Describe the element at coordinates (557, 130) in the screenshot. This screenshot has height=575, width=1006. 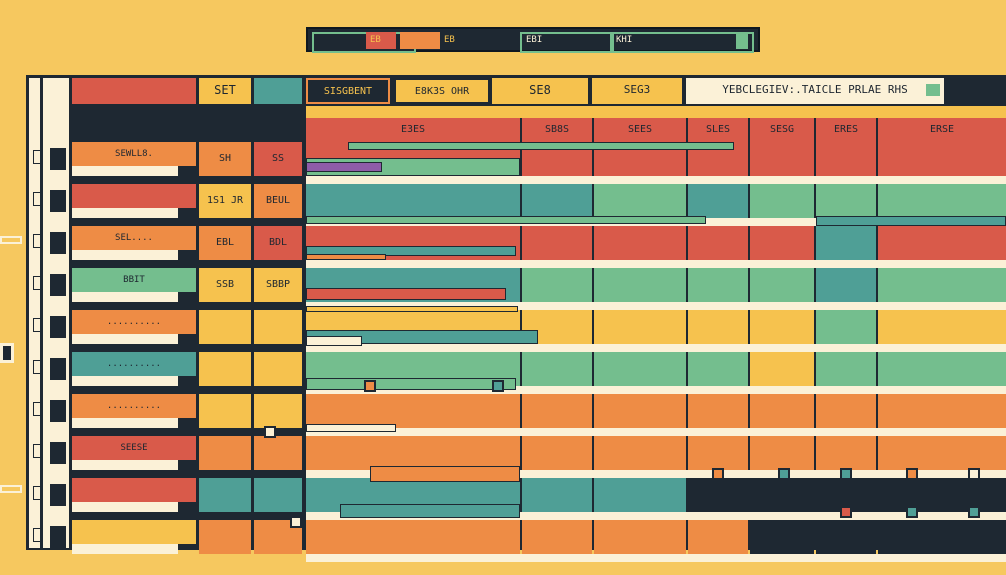
I see `subheader-c2: SB8S` at that location.